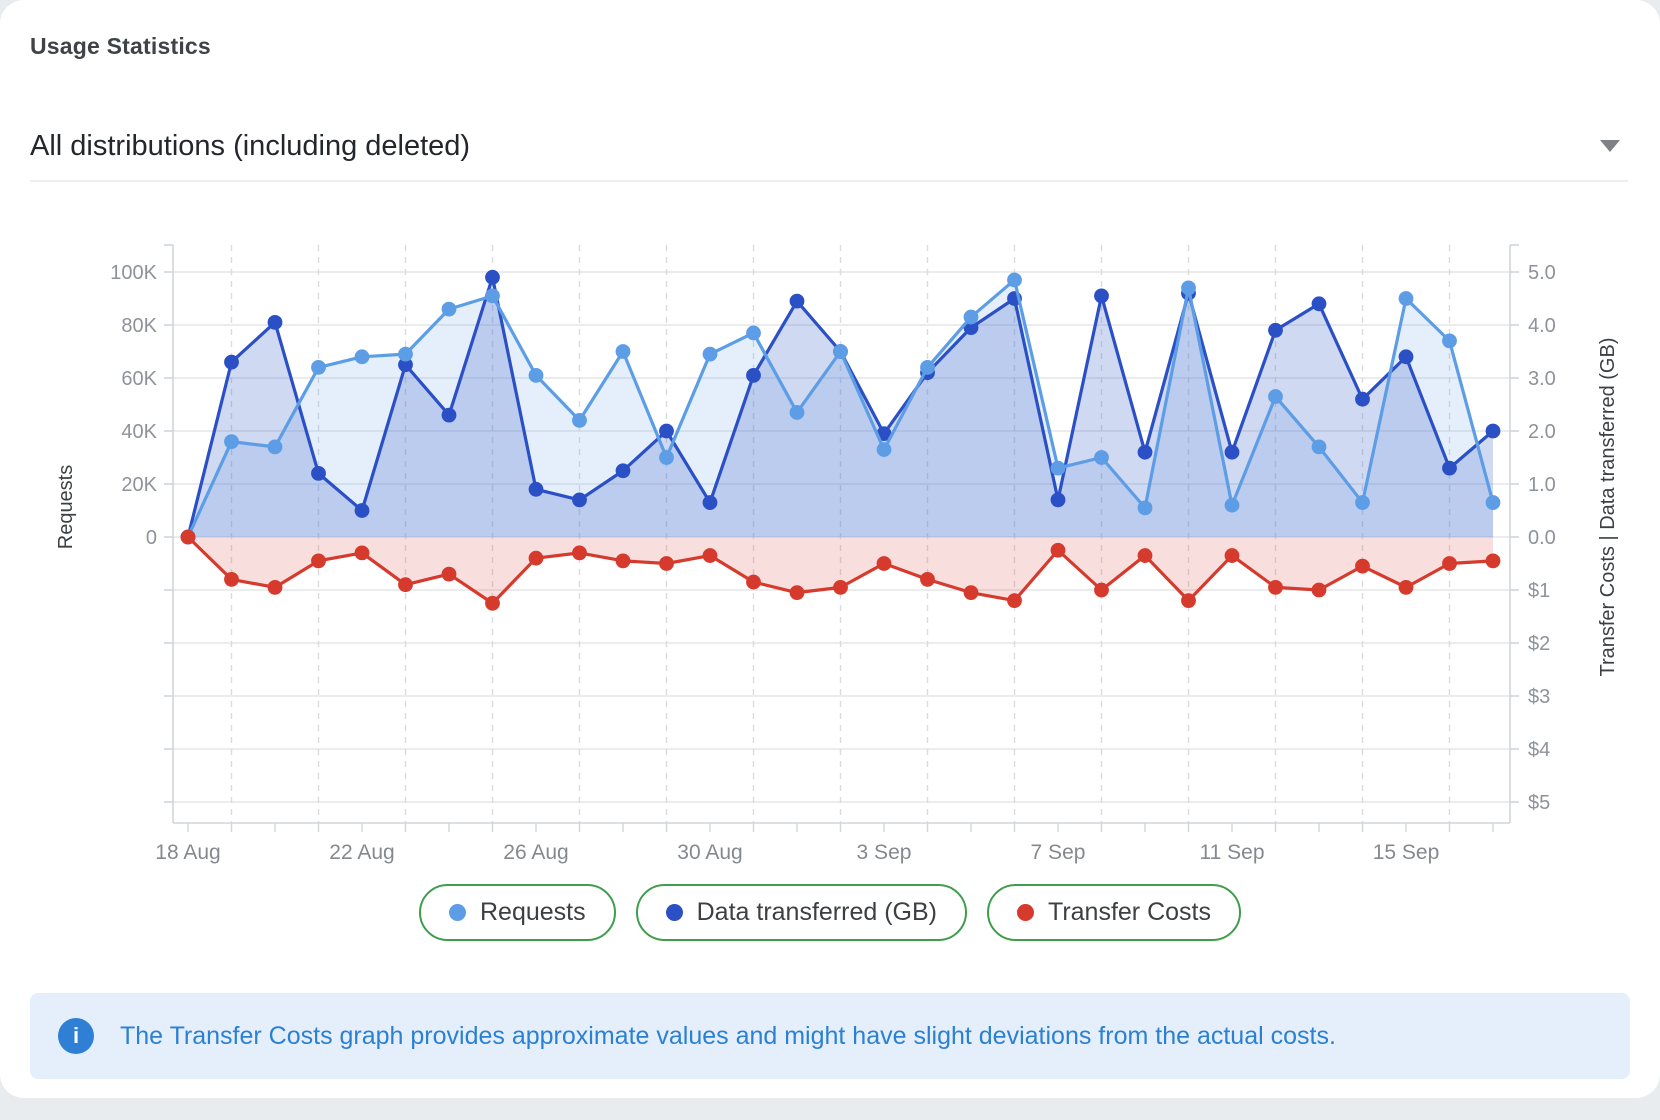 Image resolution: width=1660 pixels, height=1120 pixels. What do you see at coordinates (884, 852) in the screenshot?
I see `svg-text: 3 Sep` at bounding box center [884, 852].